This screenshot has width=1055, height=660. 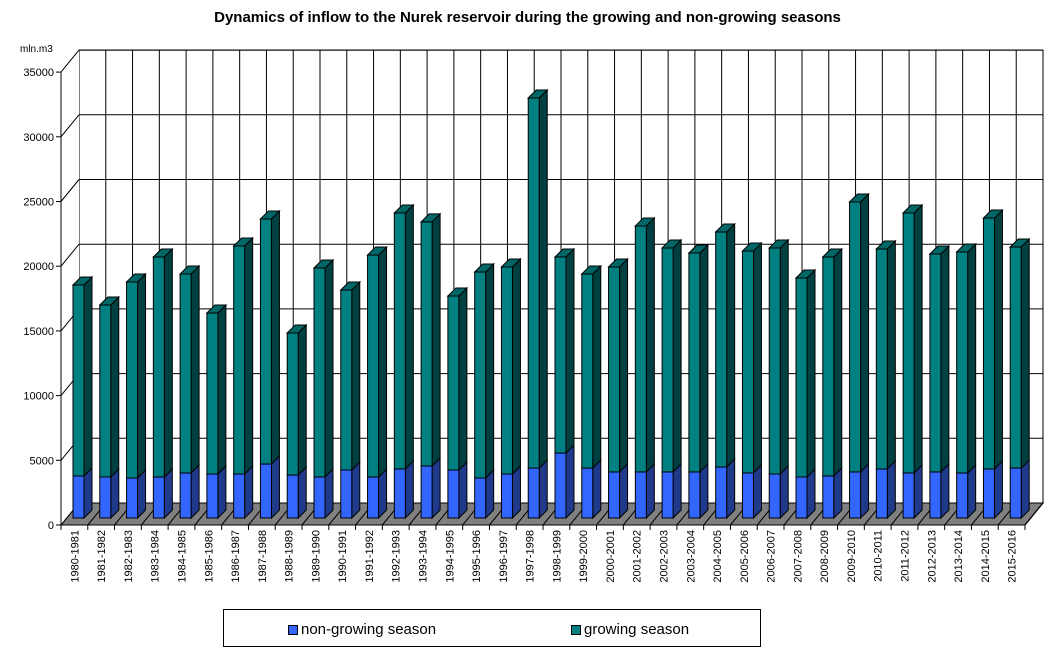 What do you see at coordinates (129, 556) in the screenshot?
I see `x-tick-label: 1982-1983` at bounding box center [129, 556].